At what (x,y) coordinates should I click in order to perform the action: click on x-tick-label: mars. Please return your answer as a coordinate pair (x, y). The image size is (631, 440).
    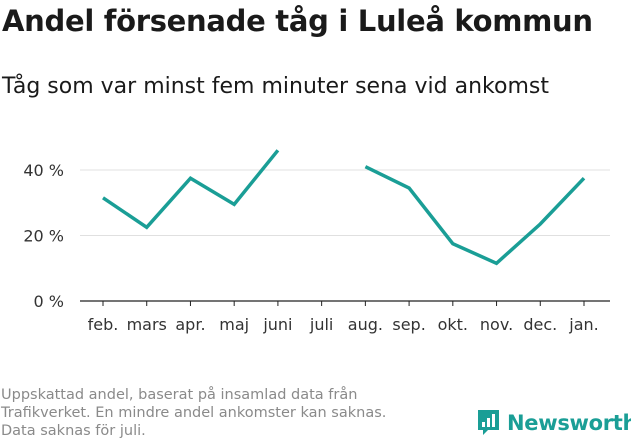
    Looking at the image, I should click on (147, 324).